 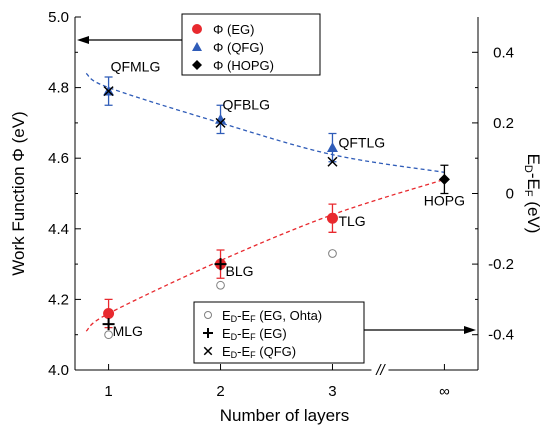 I want to click on point-label: QFMLG, so click(x=136, y=67).